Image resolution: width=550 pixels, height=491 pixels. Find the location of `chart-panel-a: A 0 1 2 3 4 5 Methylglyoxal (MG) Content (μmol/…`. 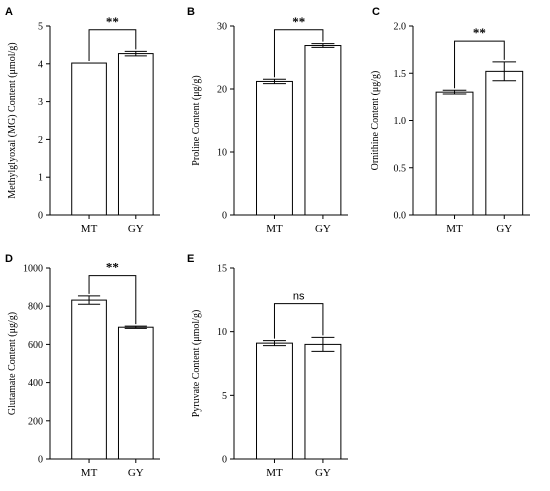

chart-panel-a: A 0 1 2 3 4 5 Methylglyoxal (MG) Content (μmol/… is located at coordinates (82, 120).